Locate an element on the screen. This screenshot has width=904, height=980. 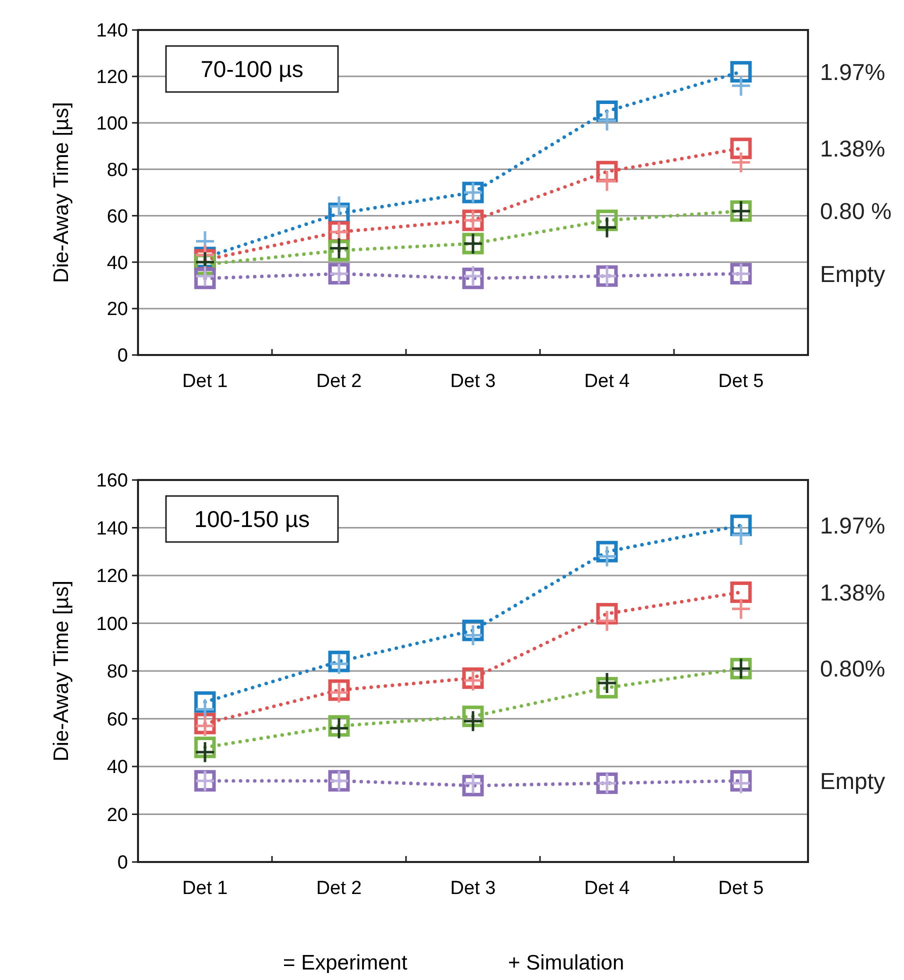
text: 0.80 % is located at coordinates (856, 211).